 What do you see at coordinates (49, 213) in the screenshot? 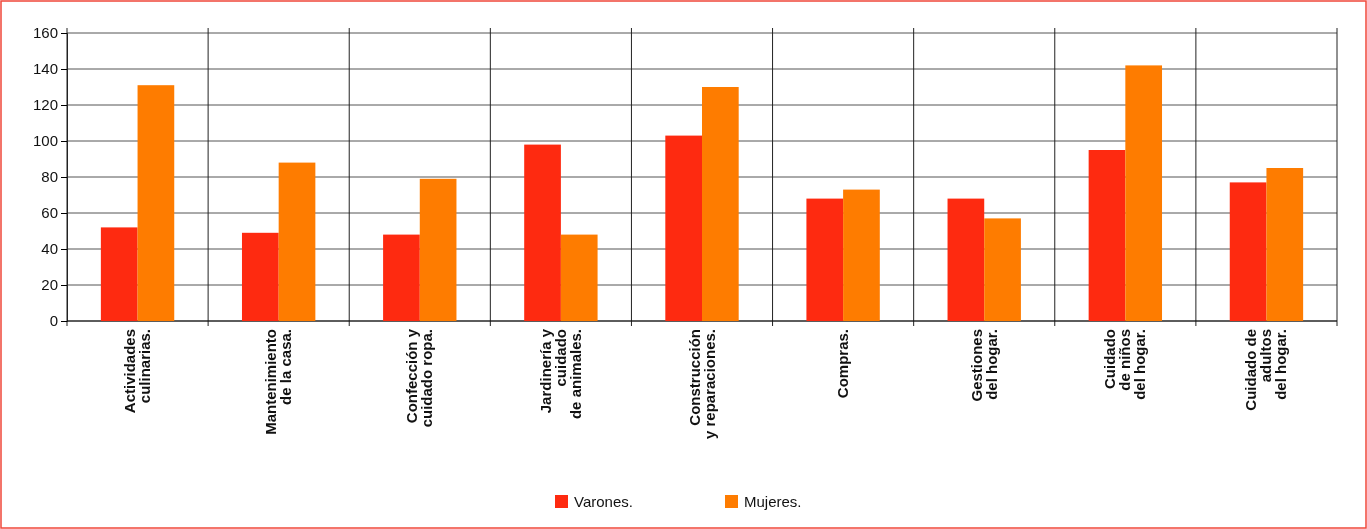
I see `y-tick-label: 60` at bounding box center [49, 213].